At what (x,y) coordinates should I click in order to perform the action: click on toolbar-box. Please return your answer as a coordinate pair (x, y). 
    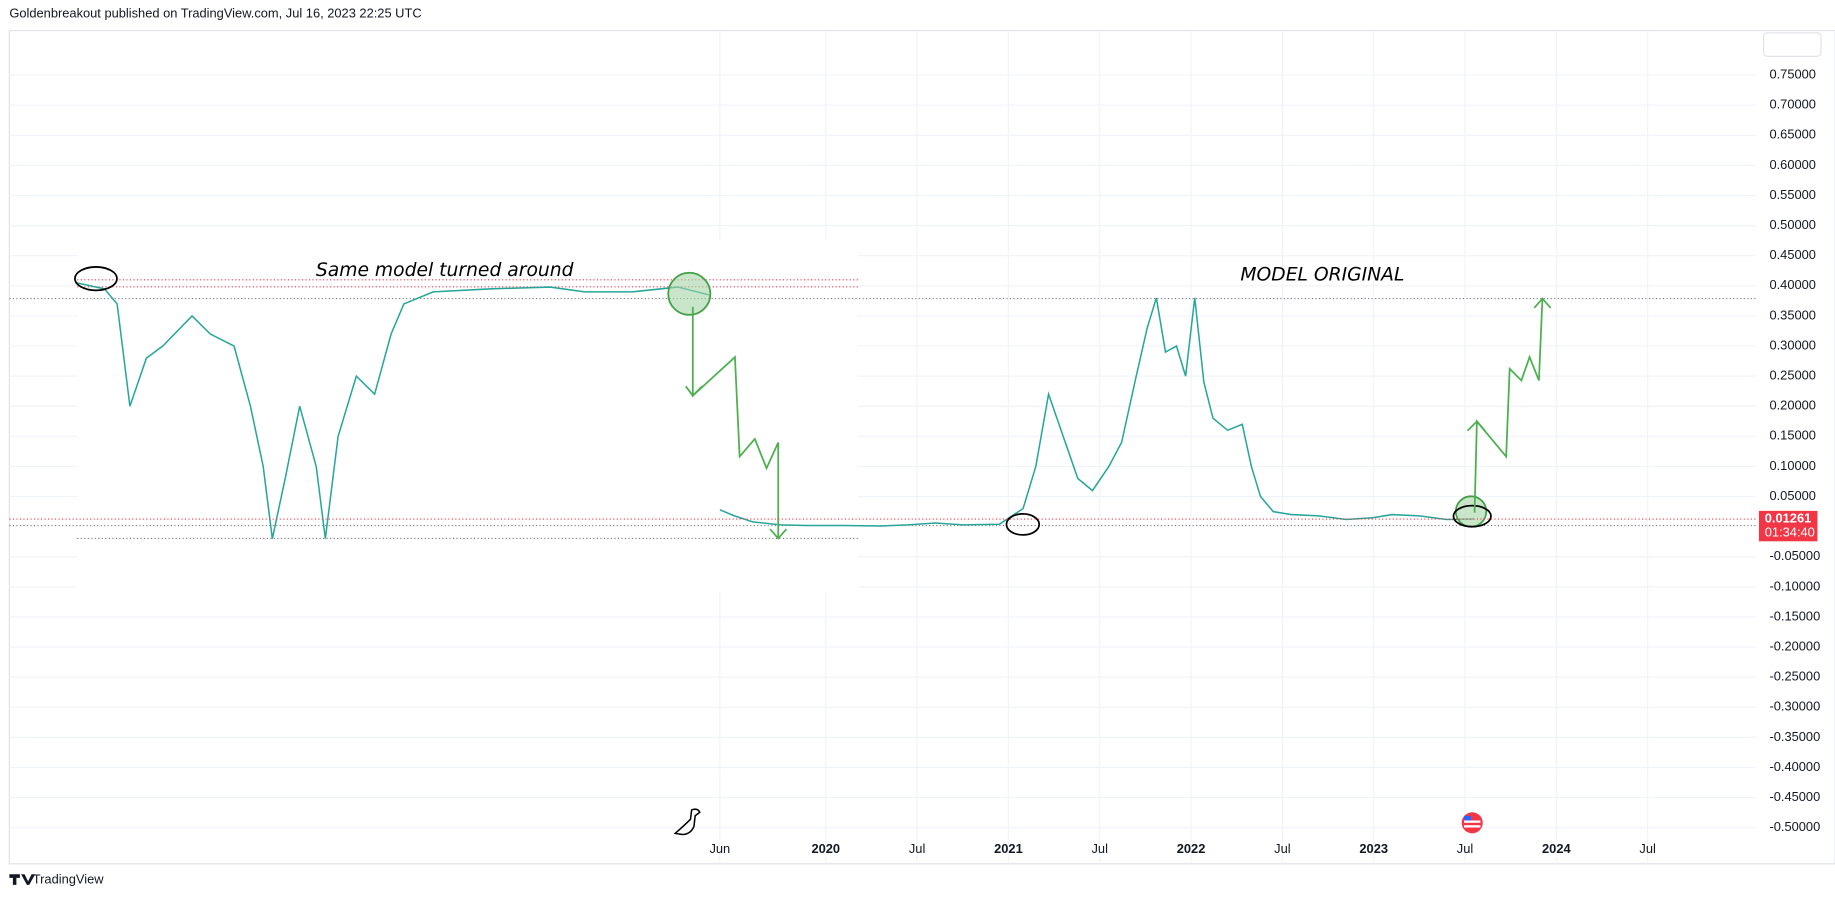
    Looking at the image, I should click on (1792, 44).